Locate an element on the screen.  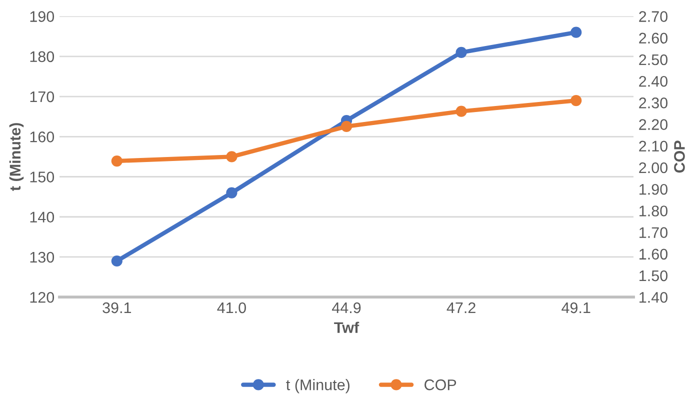
y-axis-title: t (Minute) is located at coordinates (16, 157).